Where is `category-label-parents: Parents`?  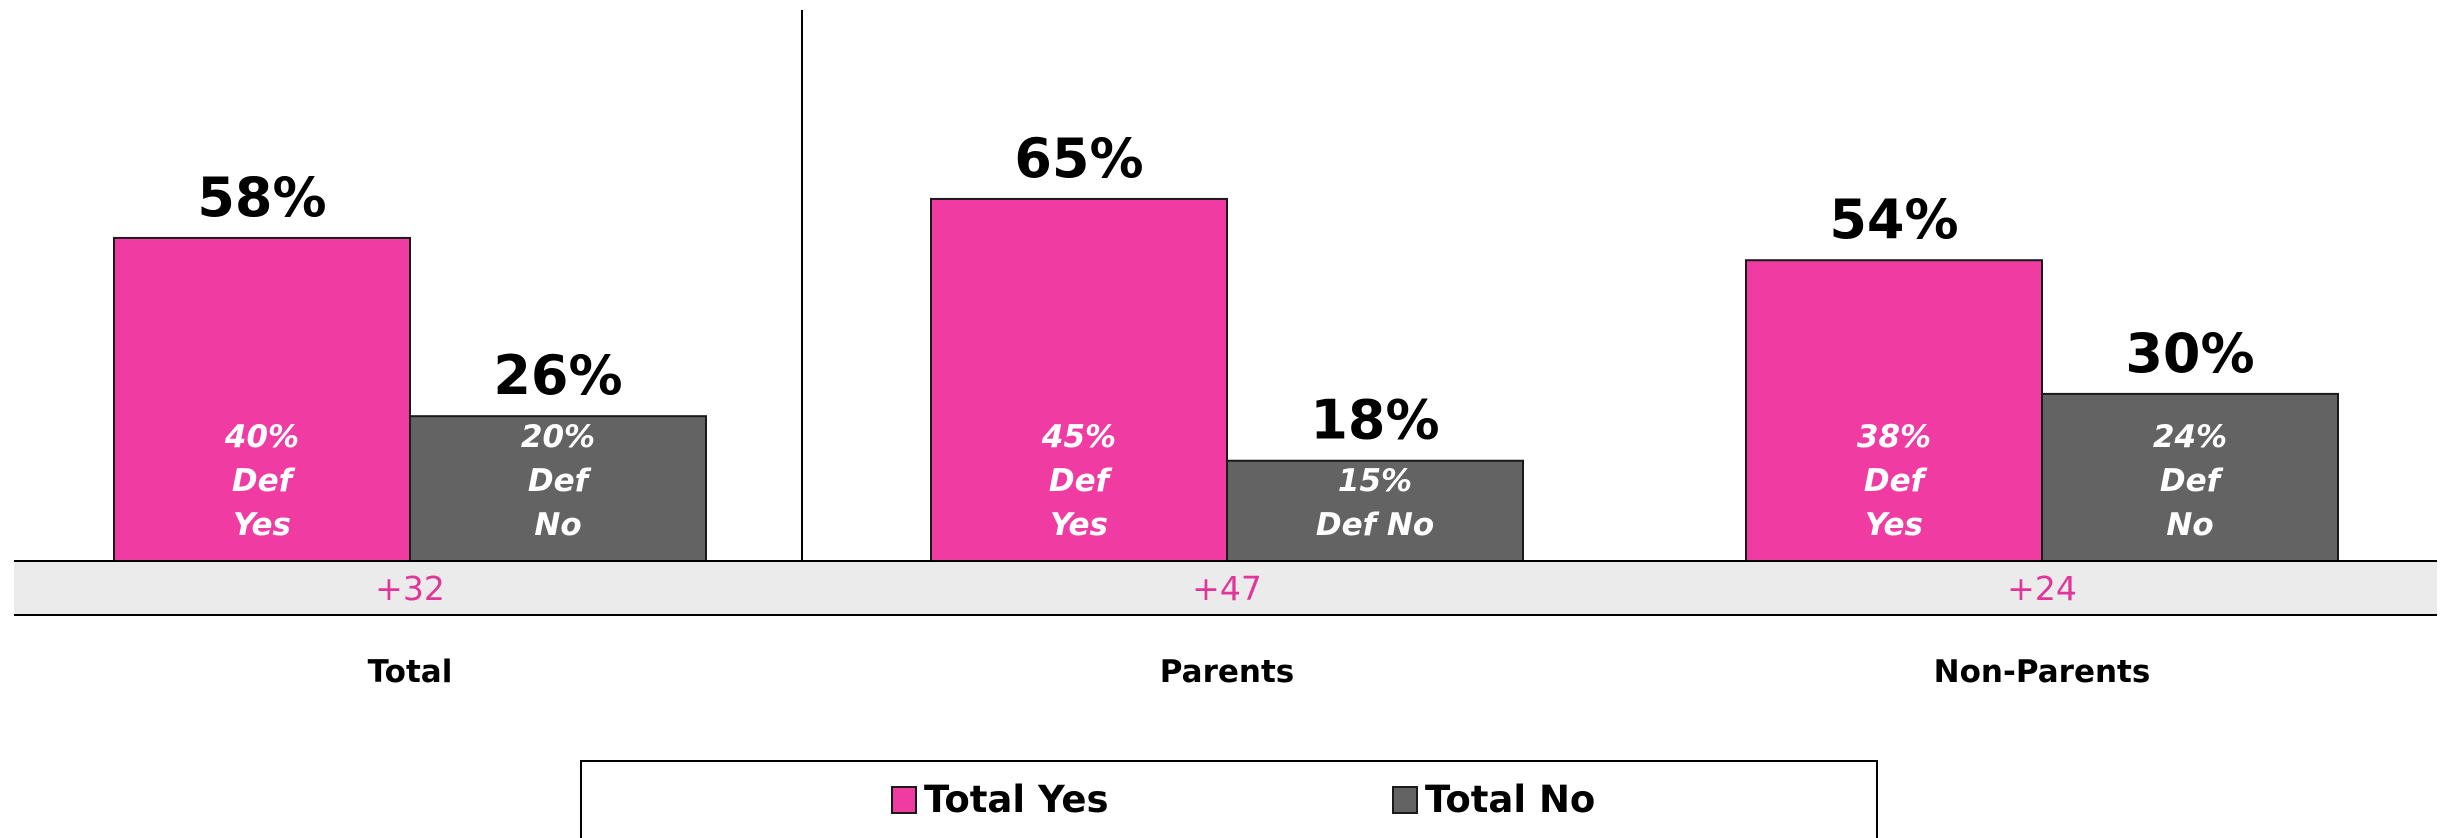 category-label-parents: Parents is located at coordinates (1227, 672).